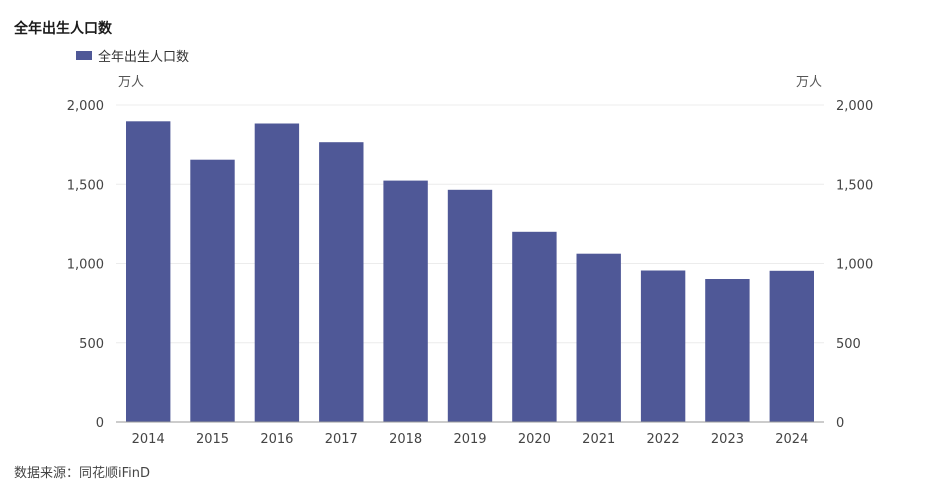  What do you see at coordinates (840, 423) in the screenshot?
I see `y-tick-label-right: 0` at bounding box center [840, 423].